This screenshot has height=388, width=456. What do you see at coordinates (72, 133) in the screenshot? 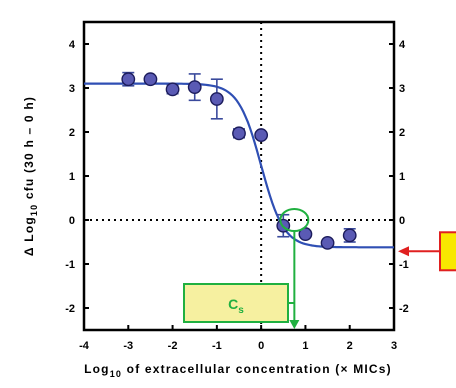
I see `y-tick-label: 2` at bounding box center [72, 133].